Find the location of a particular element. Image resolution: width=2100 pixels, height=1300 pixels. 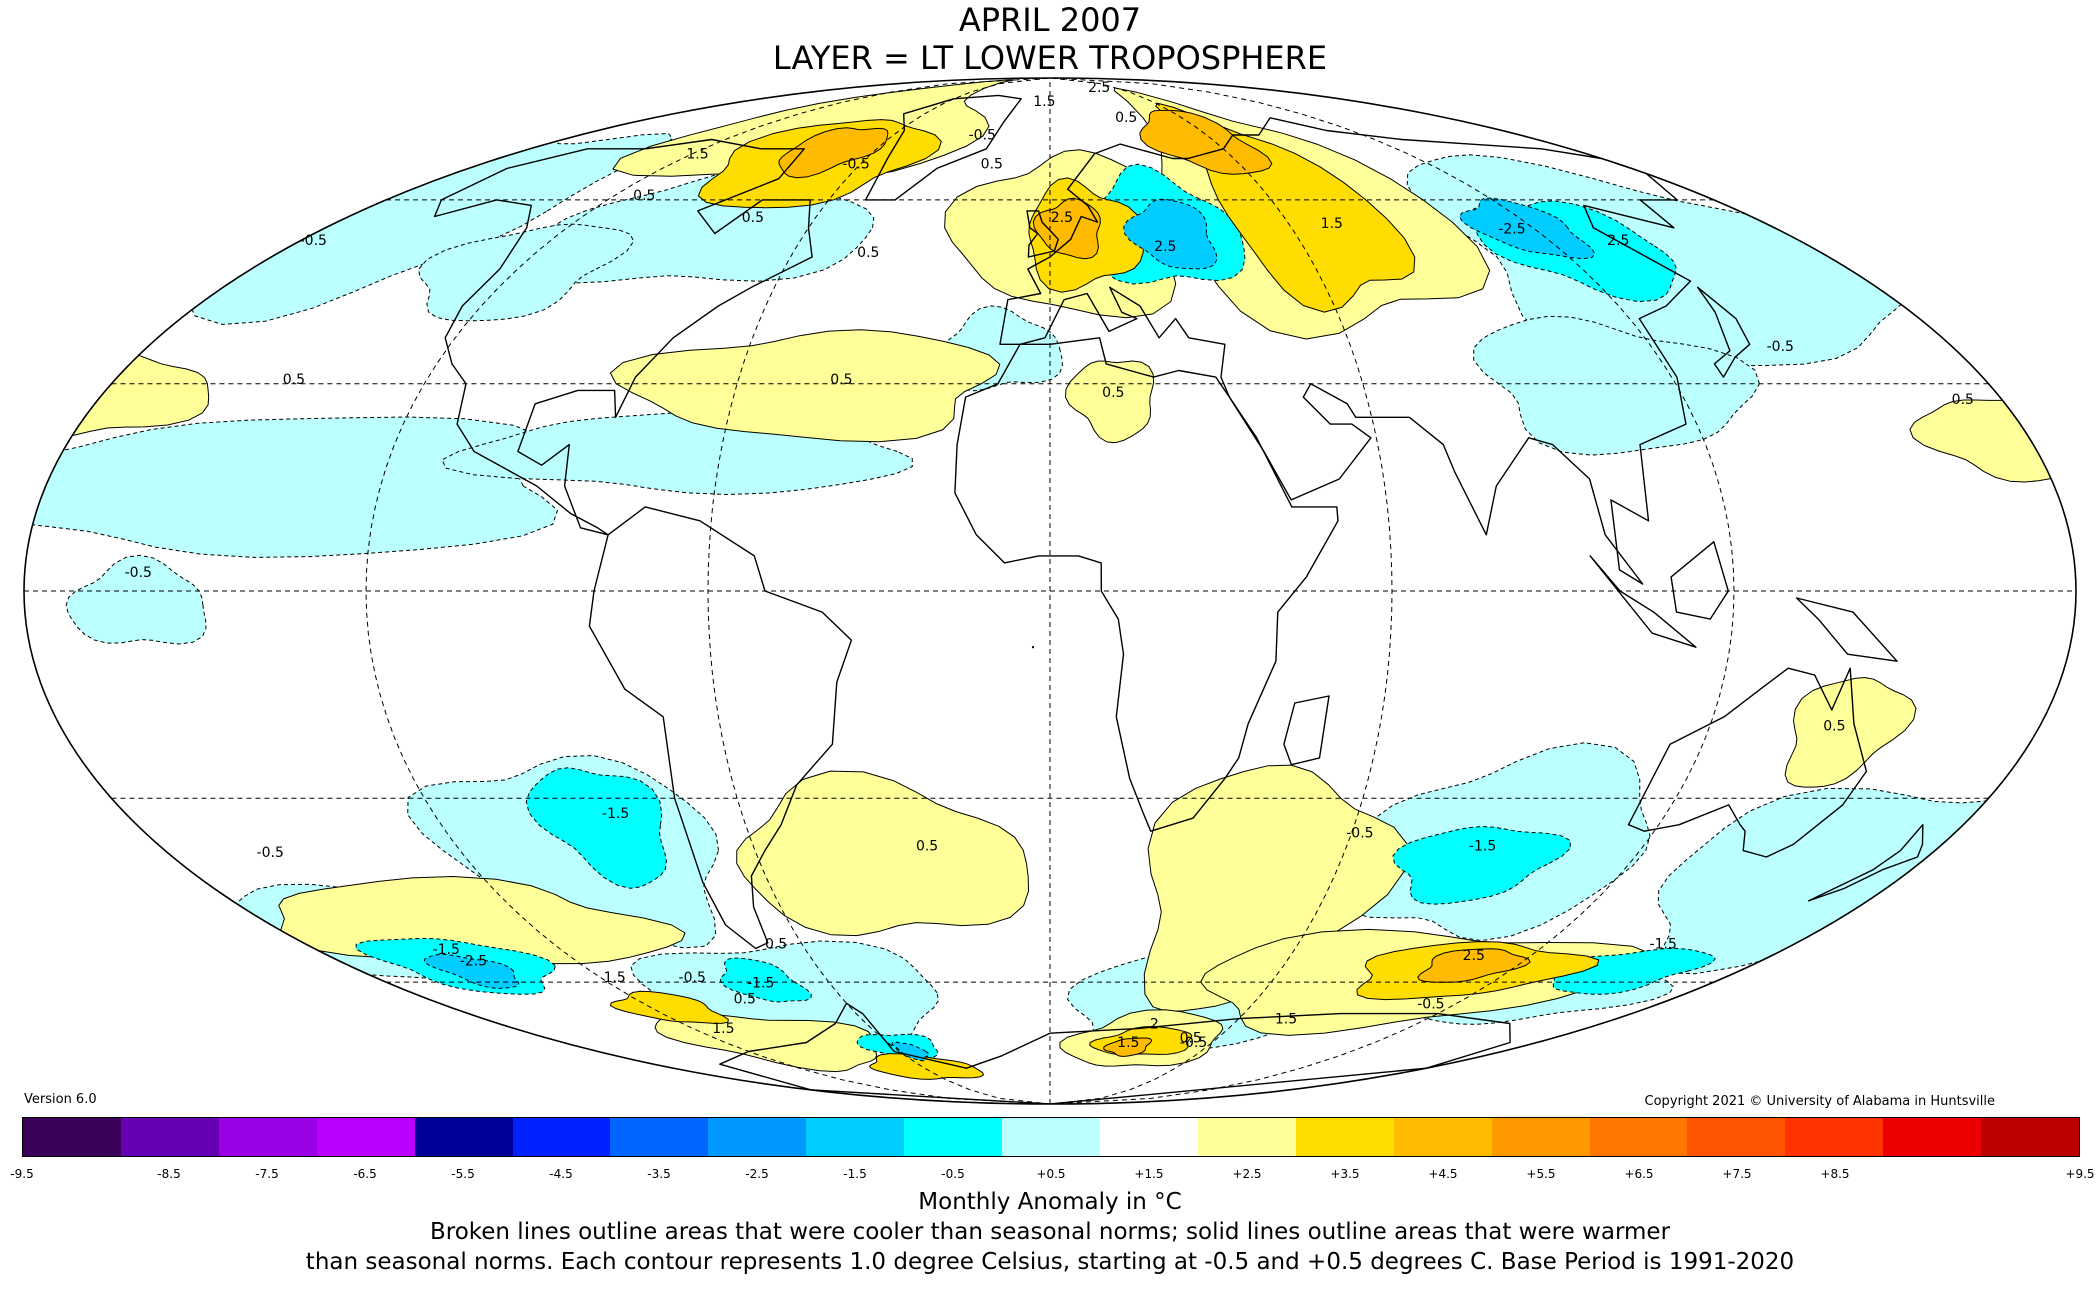

colorbar-tick-label: -0.5 is located at coordinates (953, 1174).